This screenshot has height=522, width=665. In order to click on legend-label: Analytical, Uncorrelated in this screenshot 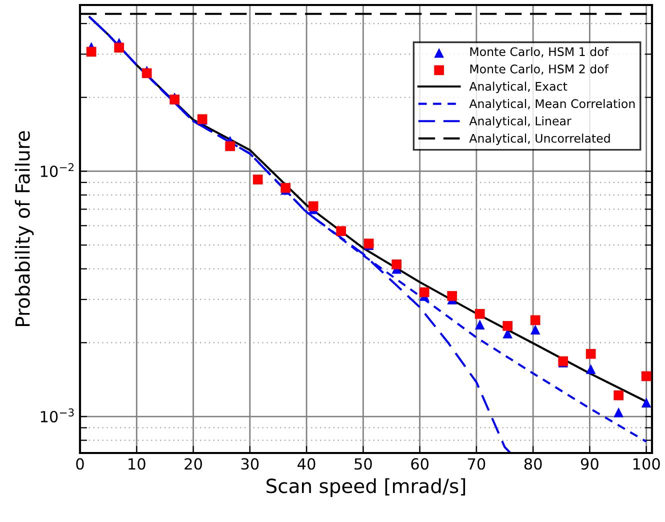, I will do `click(539, 140)`.